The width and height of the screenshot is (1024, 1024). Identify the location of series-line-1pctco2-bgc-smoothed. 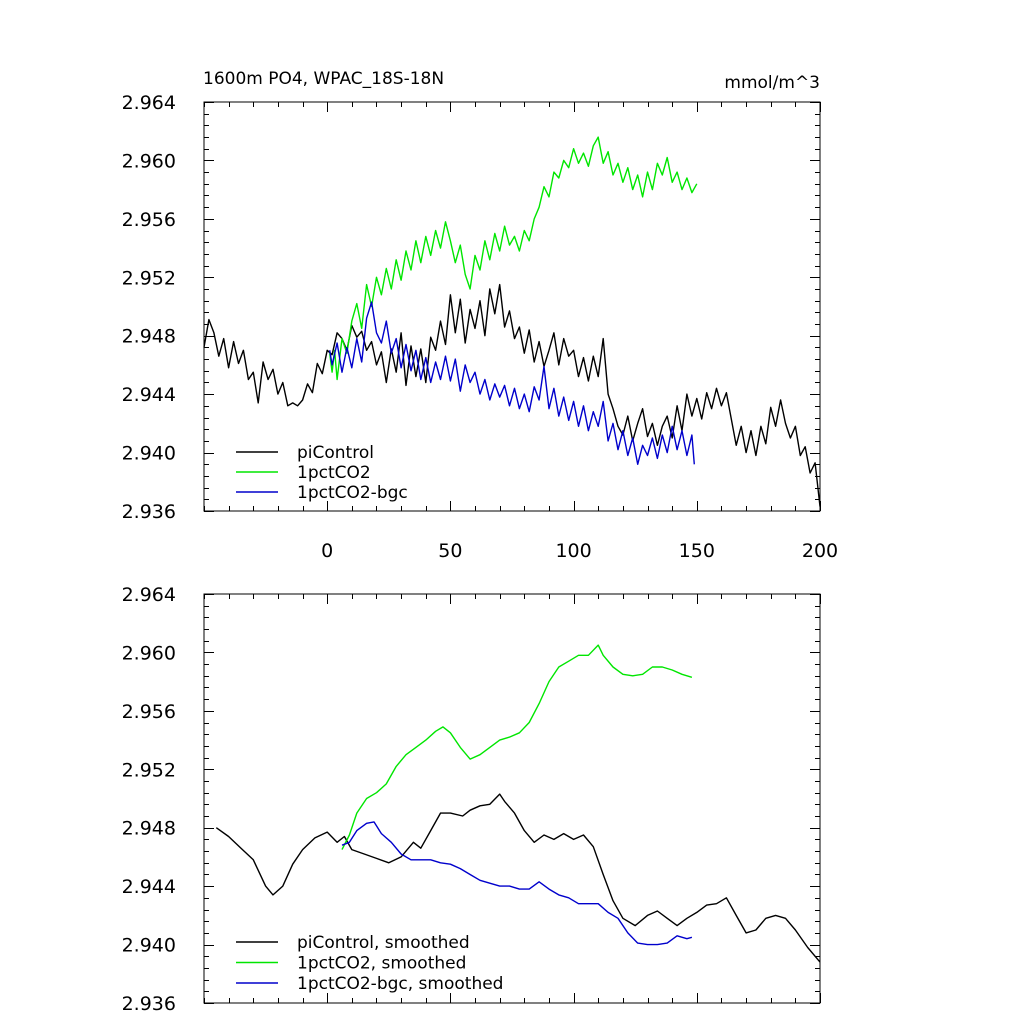
(517, 883).